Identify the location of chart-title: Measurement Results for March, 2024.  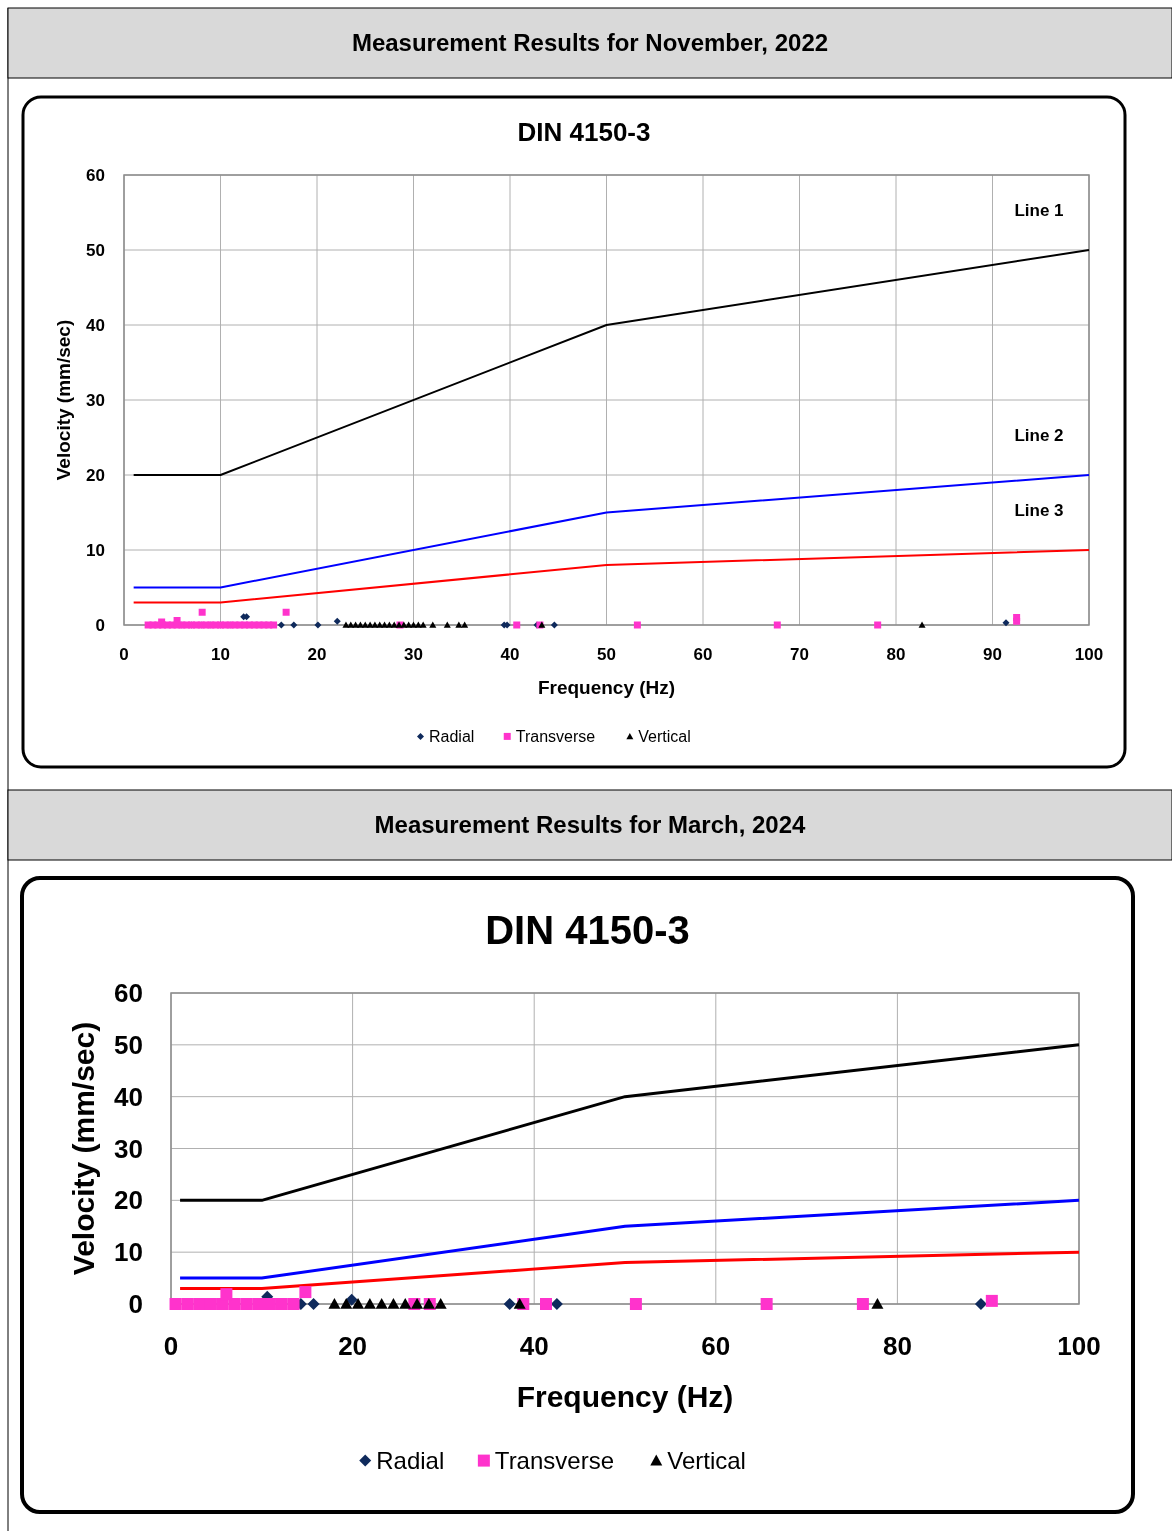
(590, 824).